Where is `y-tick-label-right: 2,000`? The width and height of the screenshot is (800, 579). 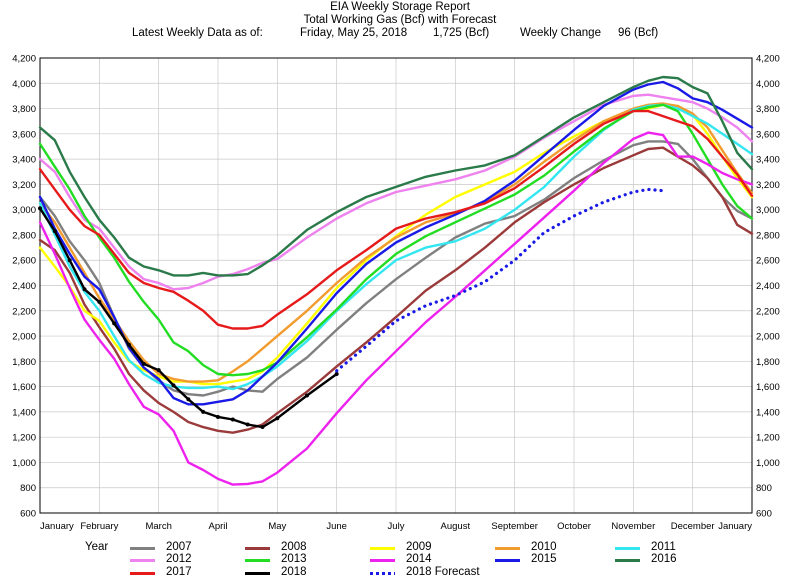
y-tick-label-right: 2,000 is located at coordinates (768, 337).